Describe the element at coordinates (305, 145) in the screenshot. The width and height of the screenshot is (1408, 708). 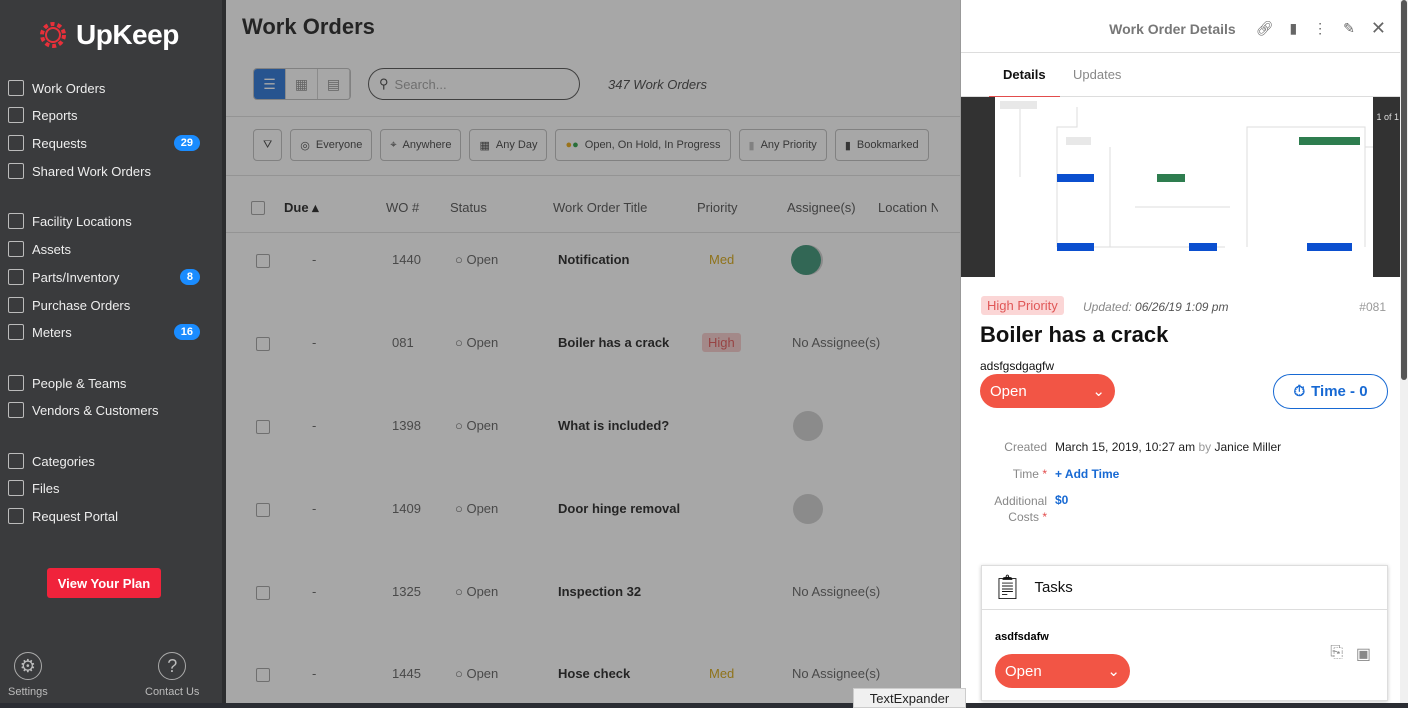
I see `people-icon: ◎` at that location.